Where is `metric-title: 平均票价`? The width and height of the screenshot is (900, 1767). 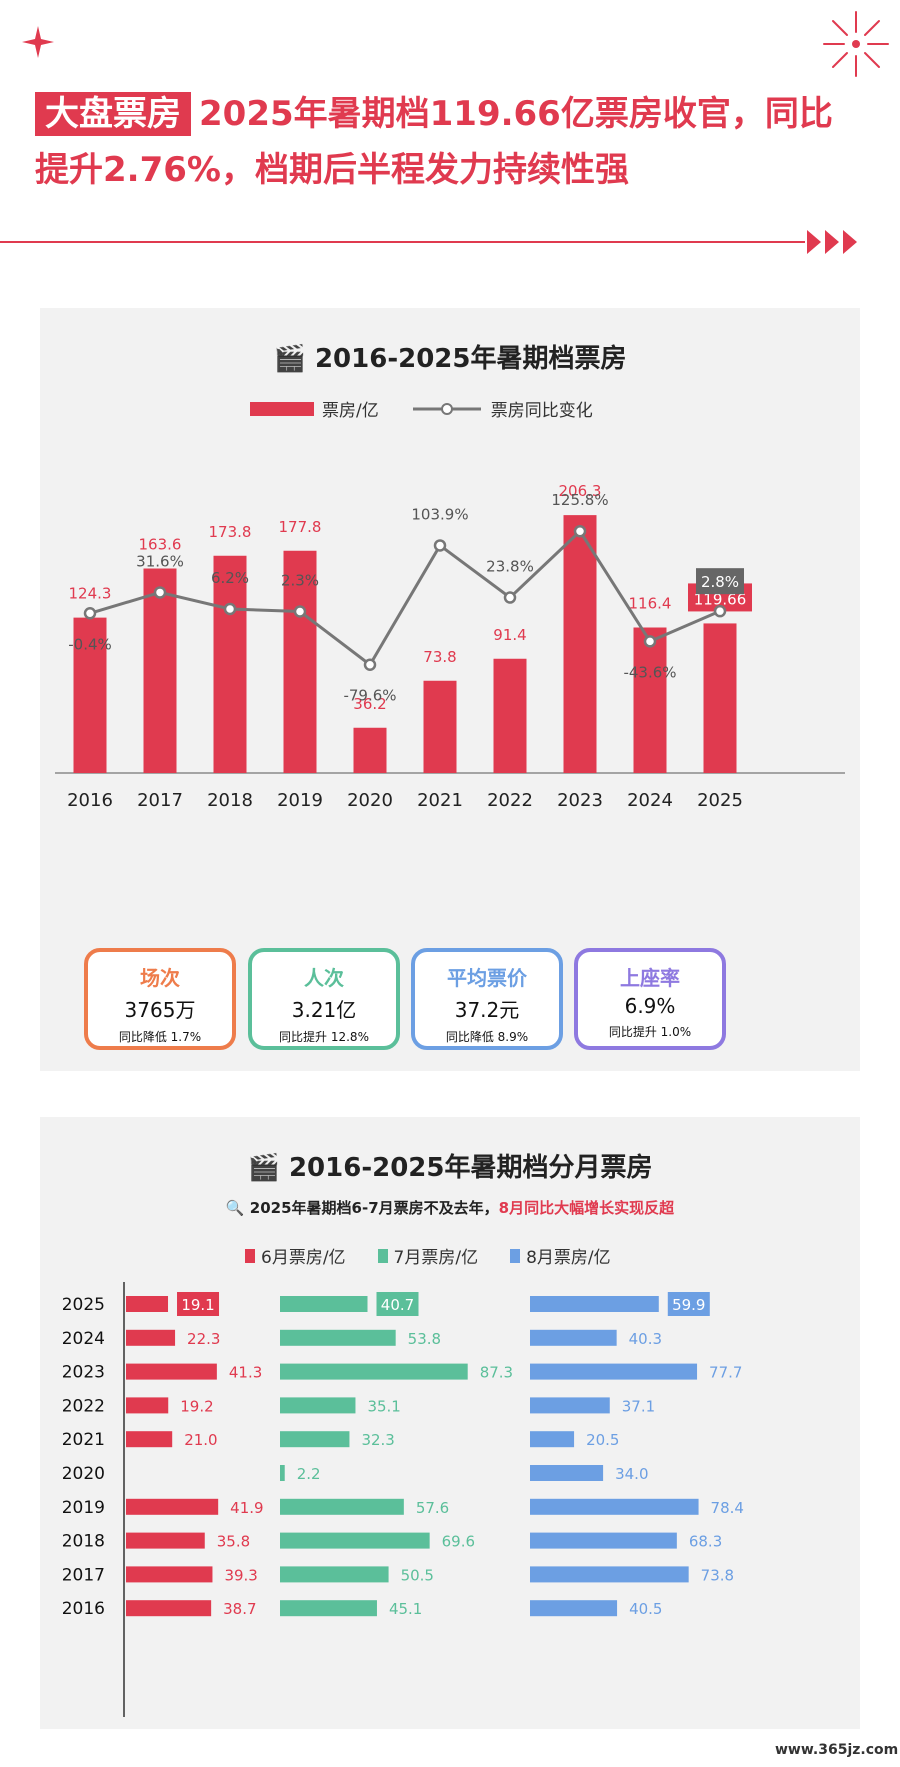 metric-title: 平均票价 is located at coordinates (487, 978).